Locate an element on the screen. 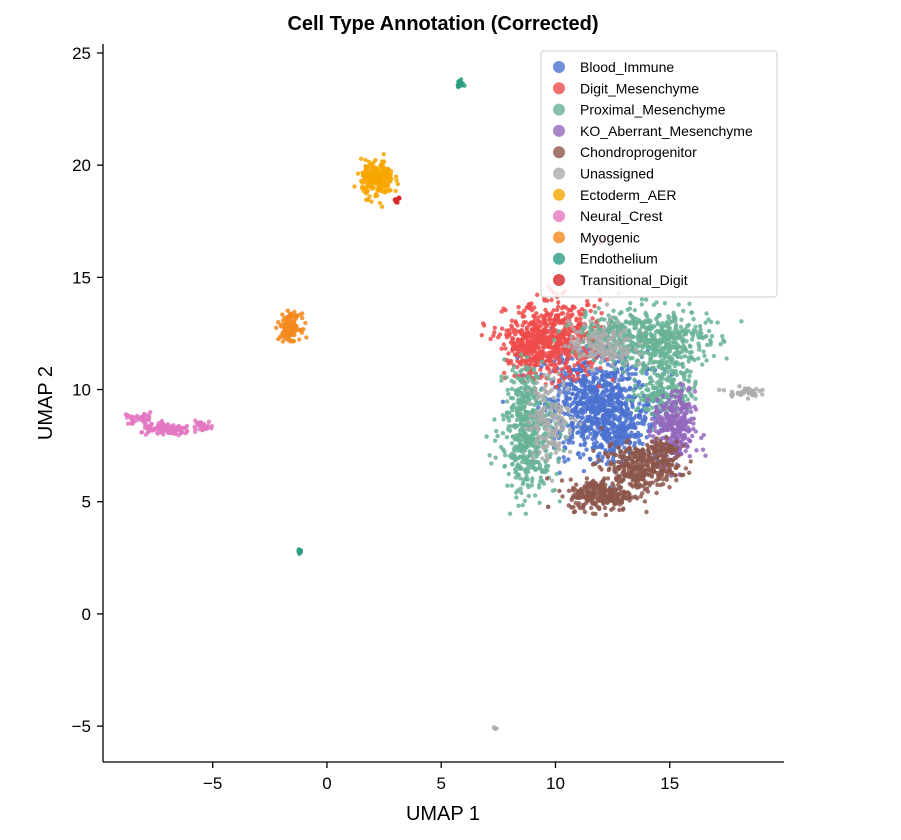 The image size is (901, 840). x-tick-label: −5 is located at coordinates (212, 783).